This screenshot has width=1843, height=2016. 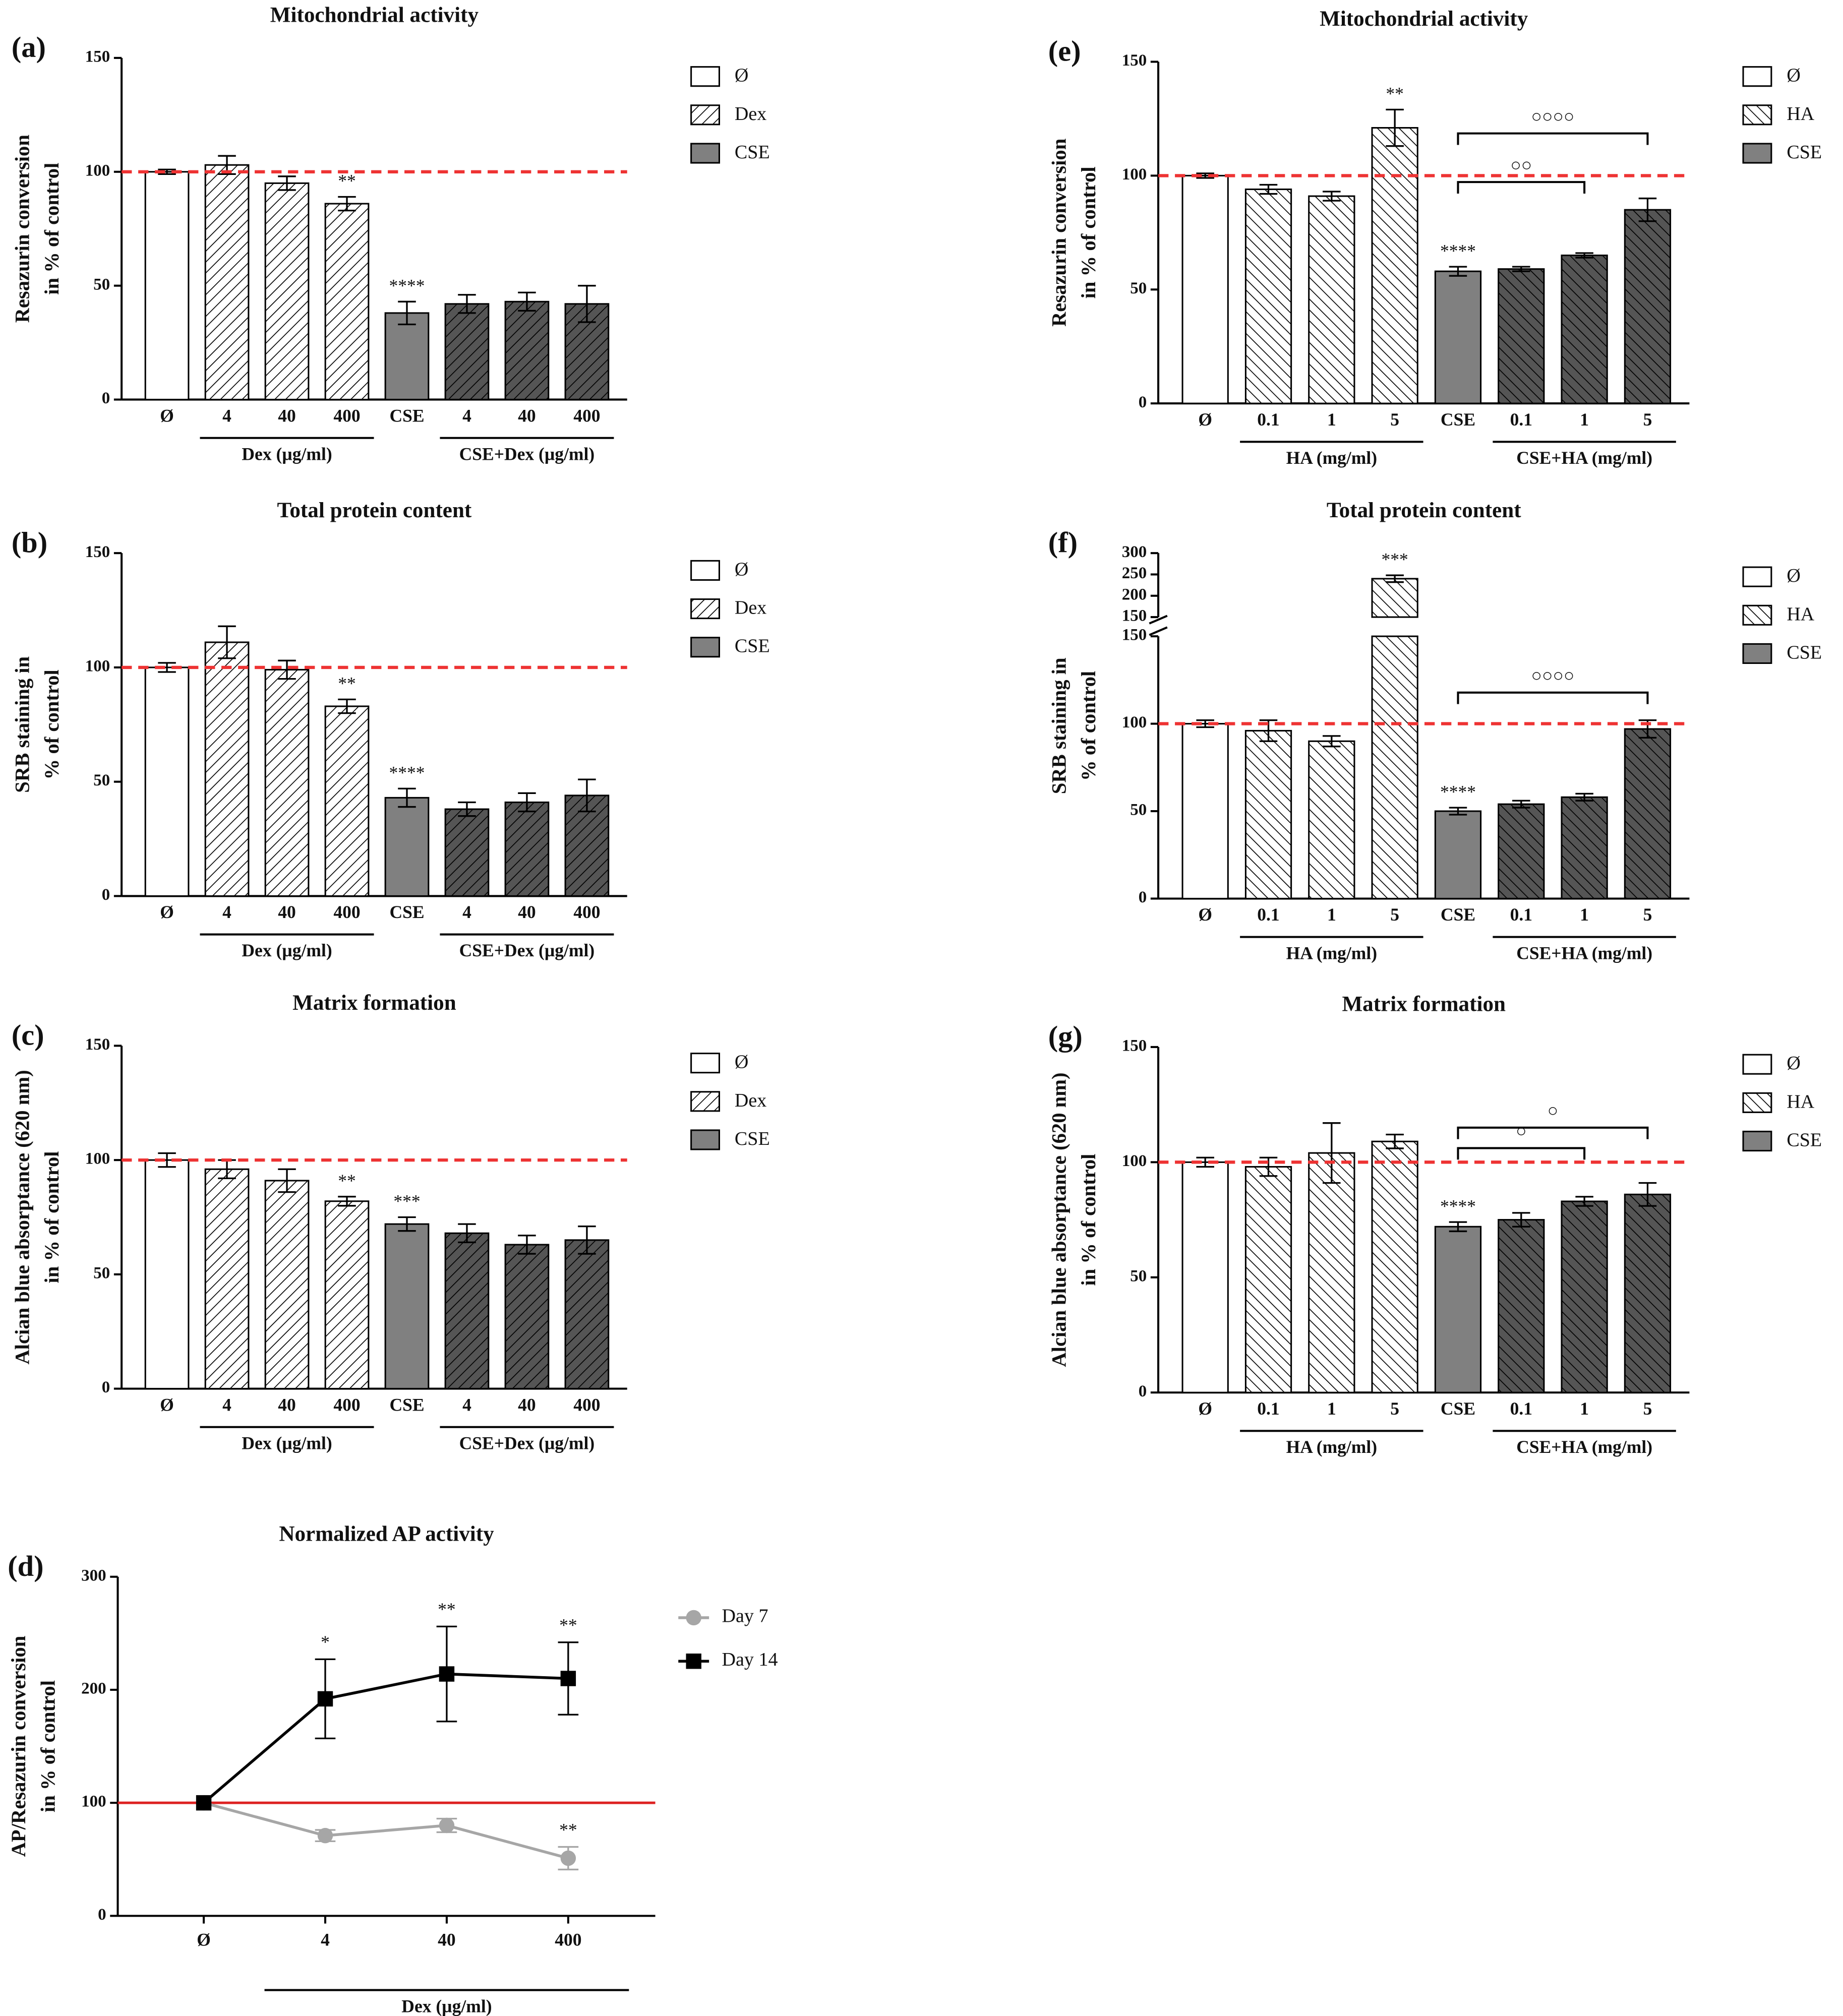 I want to click on y-tick-label: 150, so click(x=97, y=552).